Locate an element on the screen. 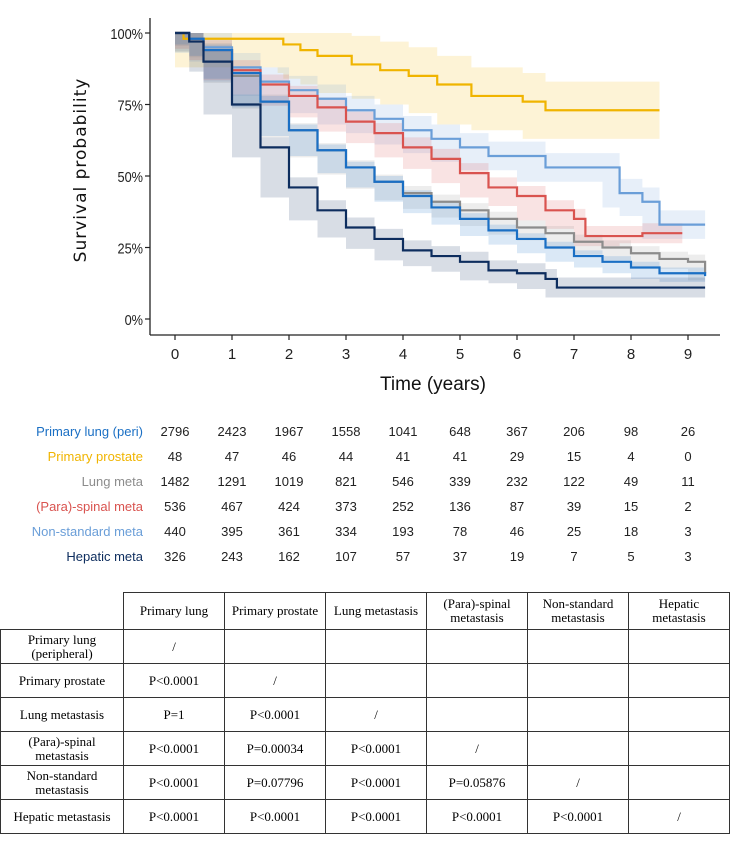  x-tick-label: 8 is located at coordinates (631, 354).